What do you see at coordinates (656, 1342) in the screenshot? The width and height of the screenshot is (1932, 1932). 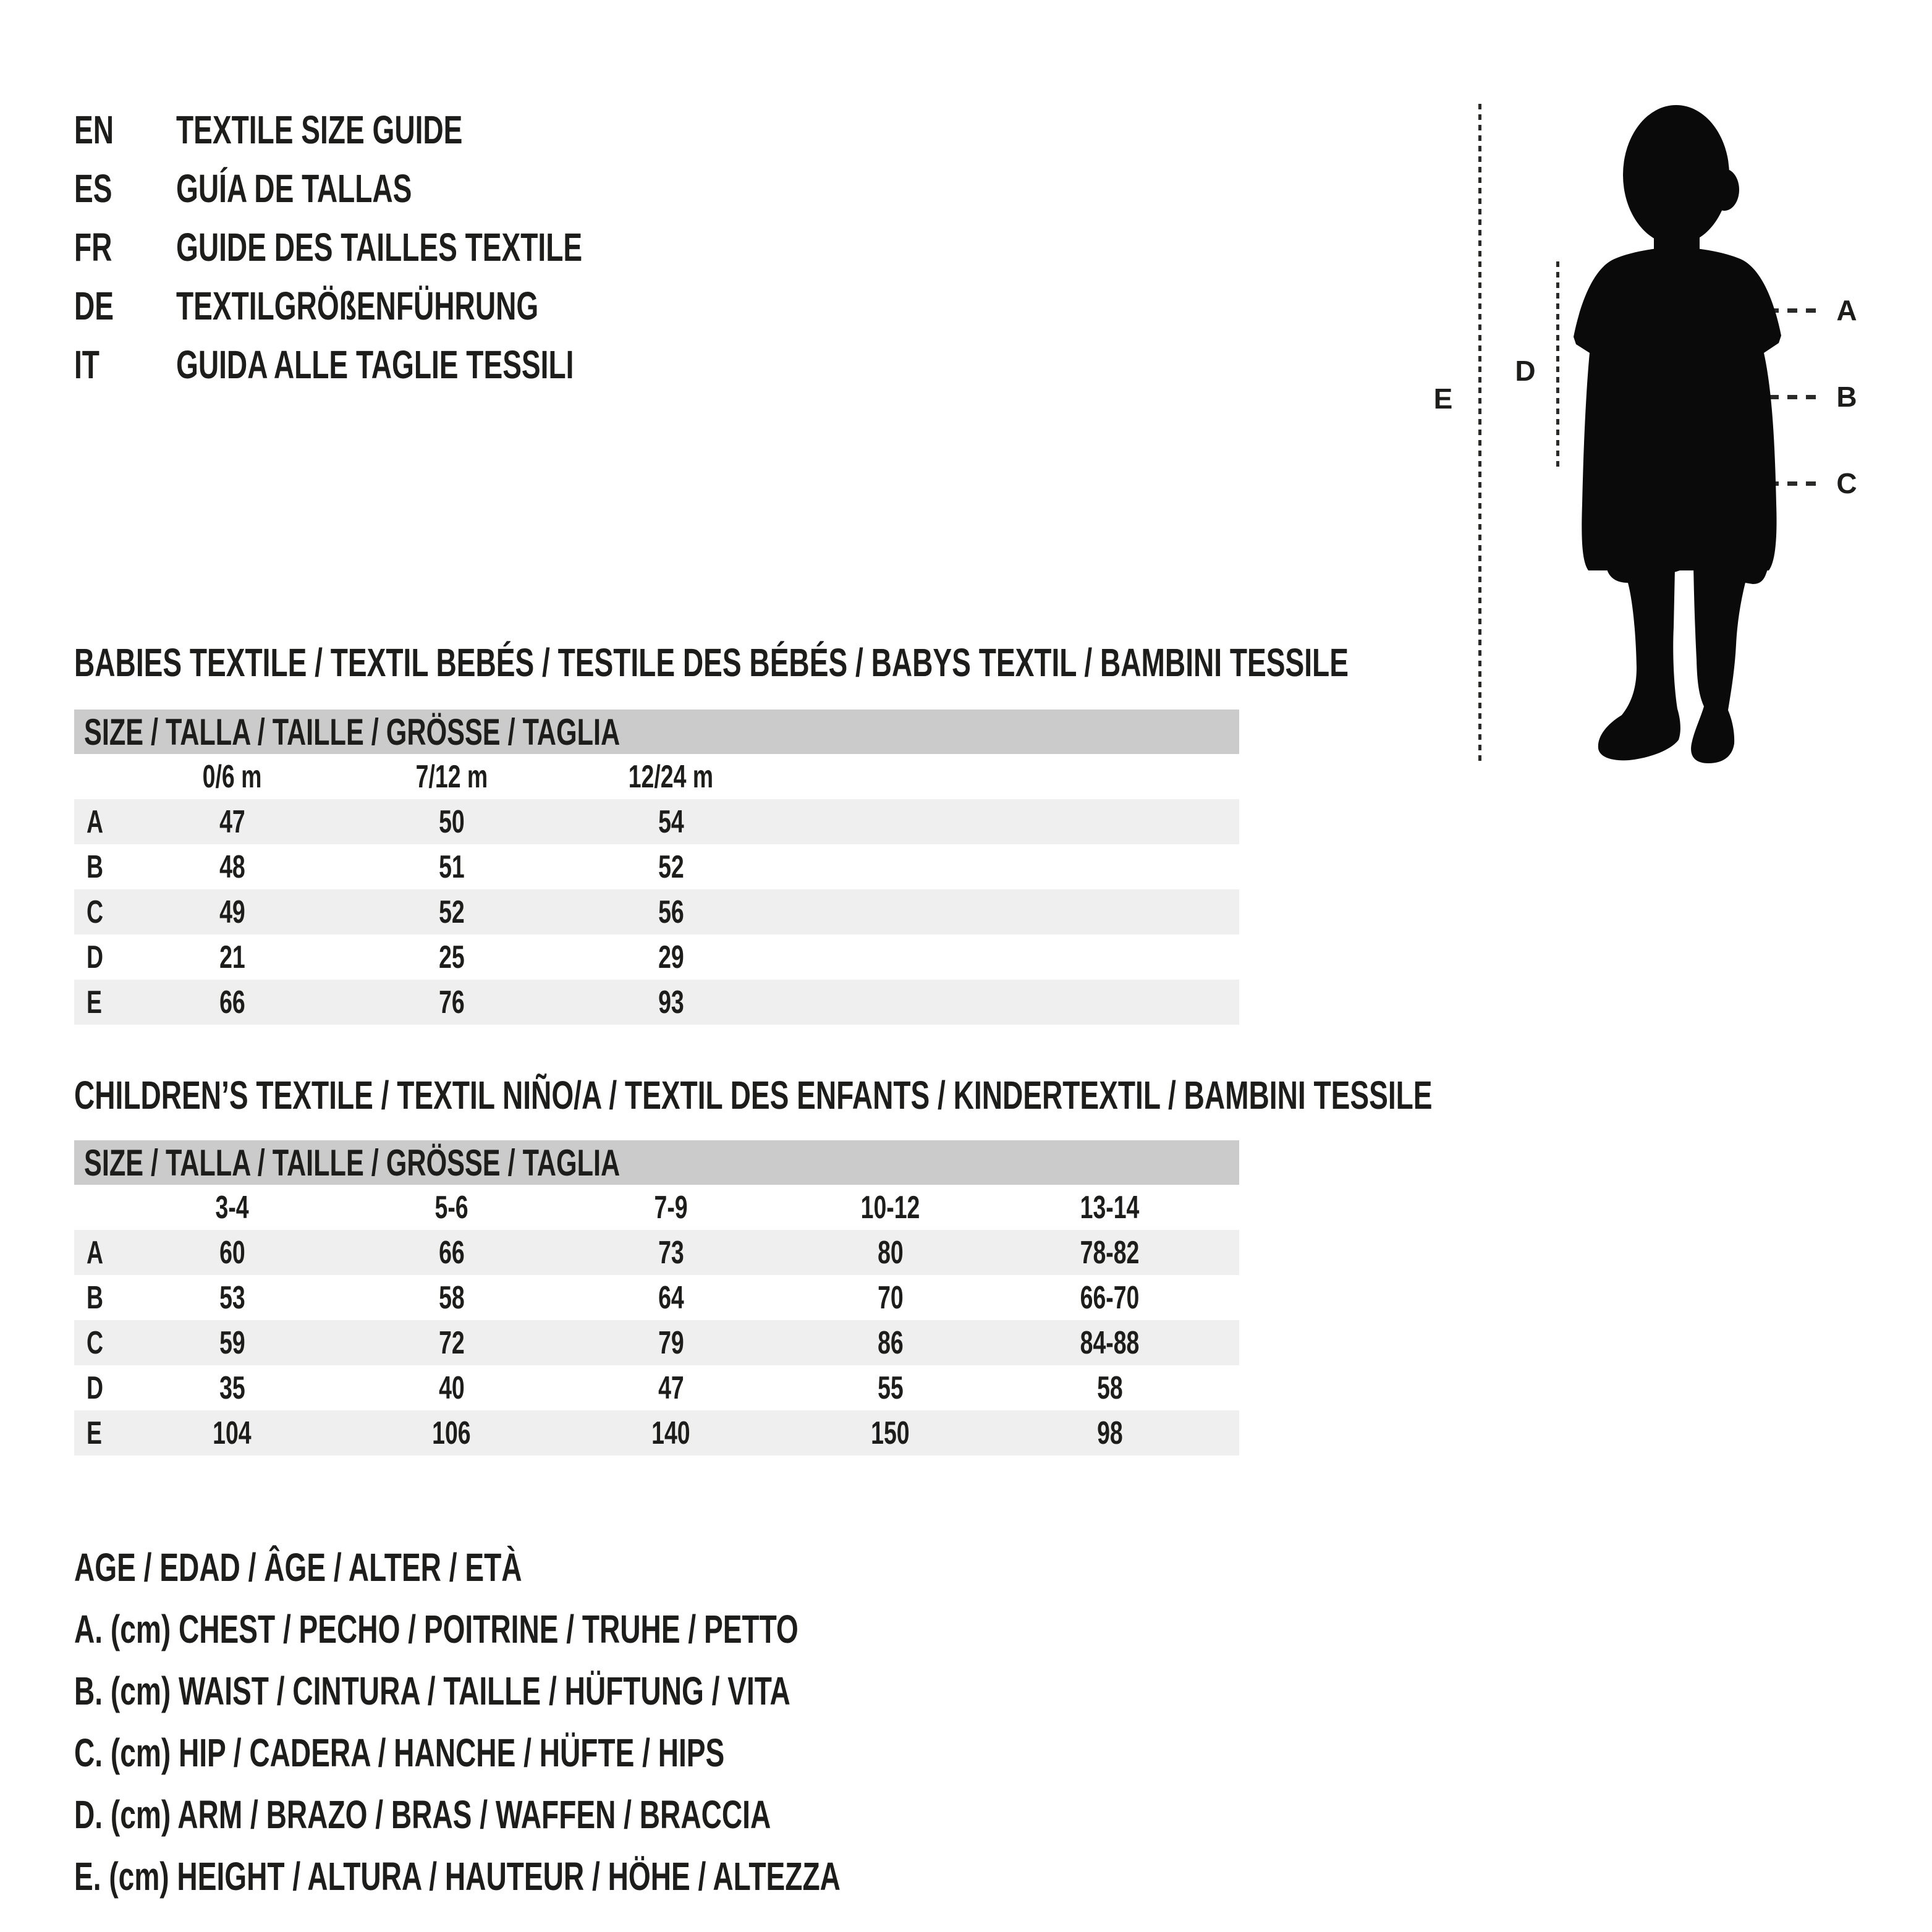 I see `table-row: C 59 72 79 86 84-88` at bounding box center [656, 1342].